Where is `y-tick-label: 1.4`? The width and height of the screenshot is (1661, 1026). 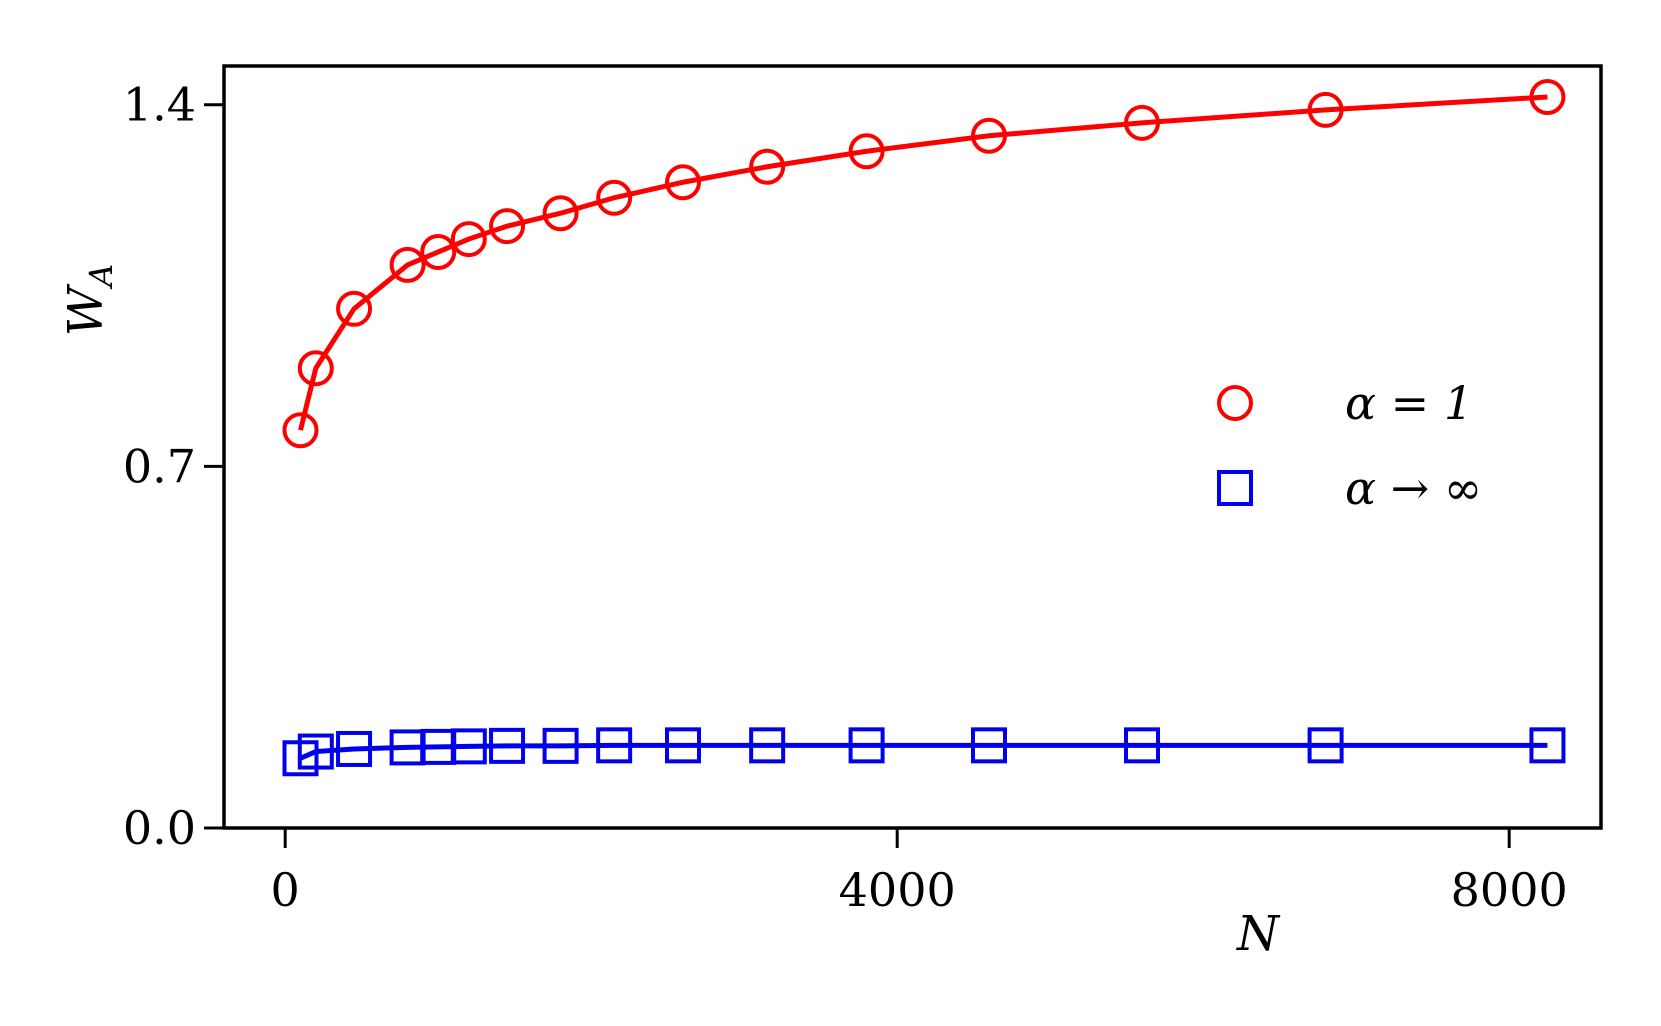 y-tick-label: 1.4 is located at coordinates (159, 105).